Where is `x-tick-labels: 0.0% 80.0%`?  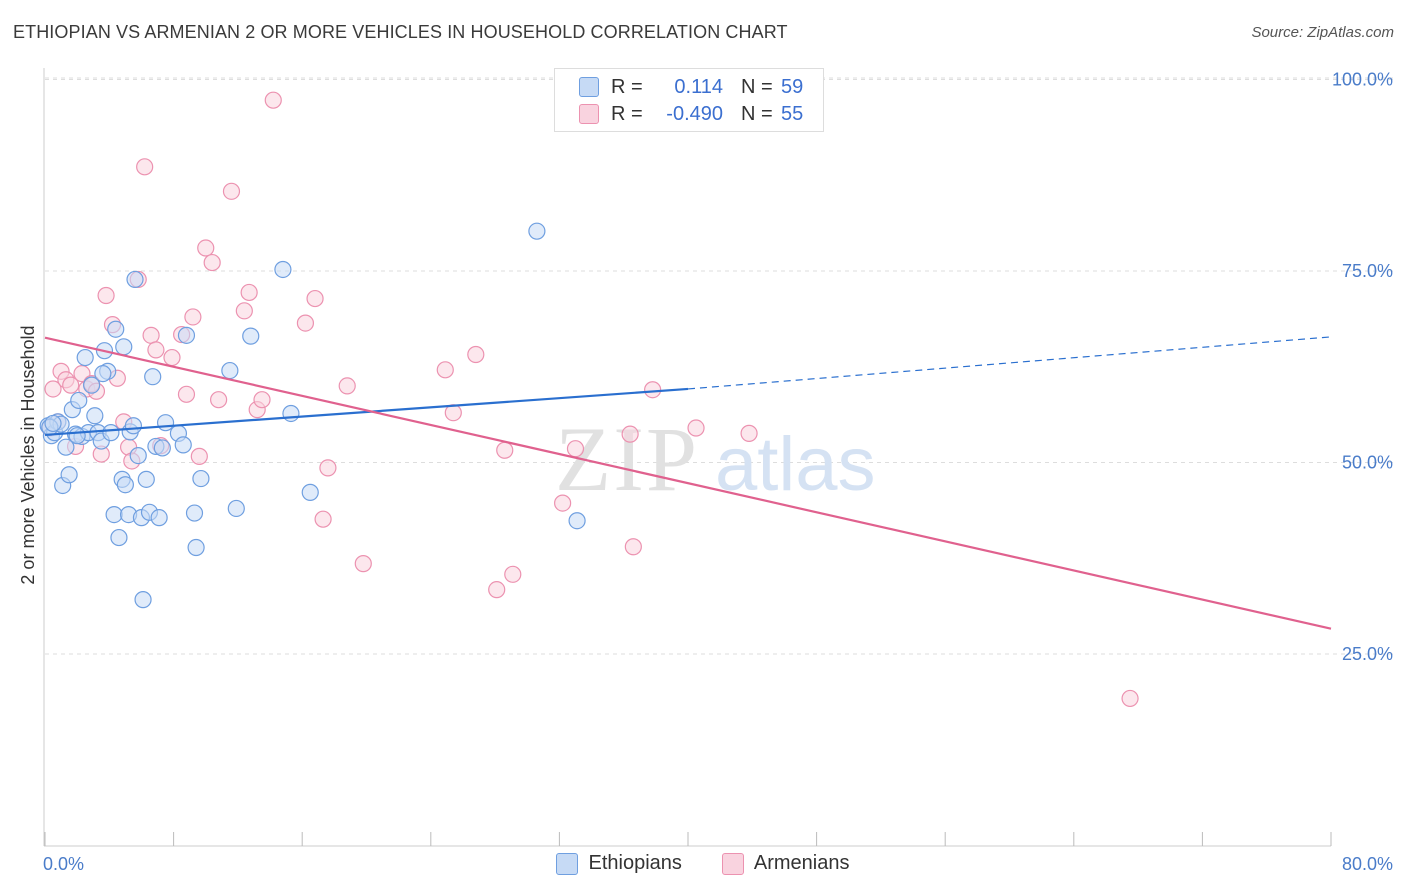
x-tick-labels: 0.0% 80.0% is located at coordinates (718, 864).